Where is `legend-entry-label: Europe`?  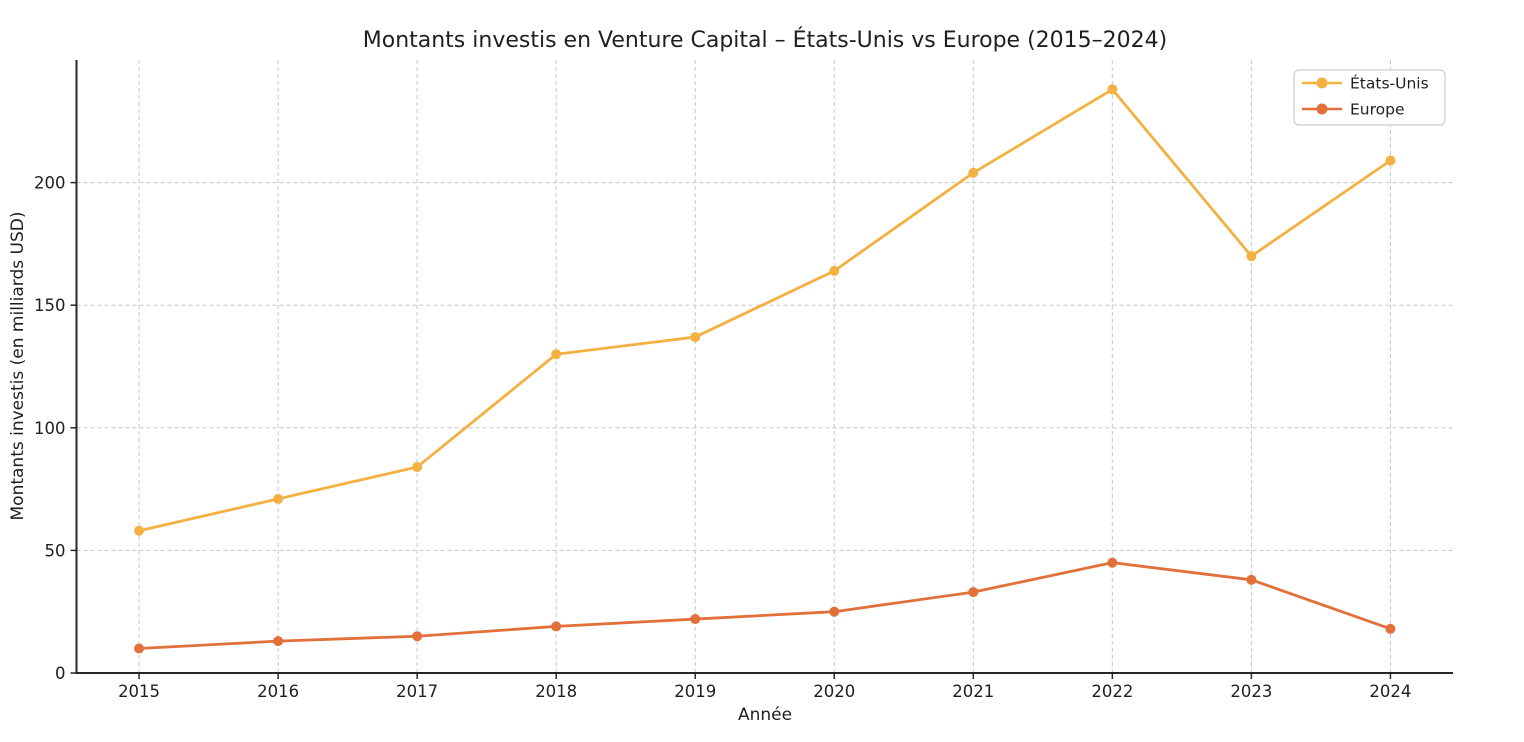
legend-entry-label: Europe is located at coordinates (1377, 110).